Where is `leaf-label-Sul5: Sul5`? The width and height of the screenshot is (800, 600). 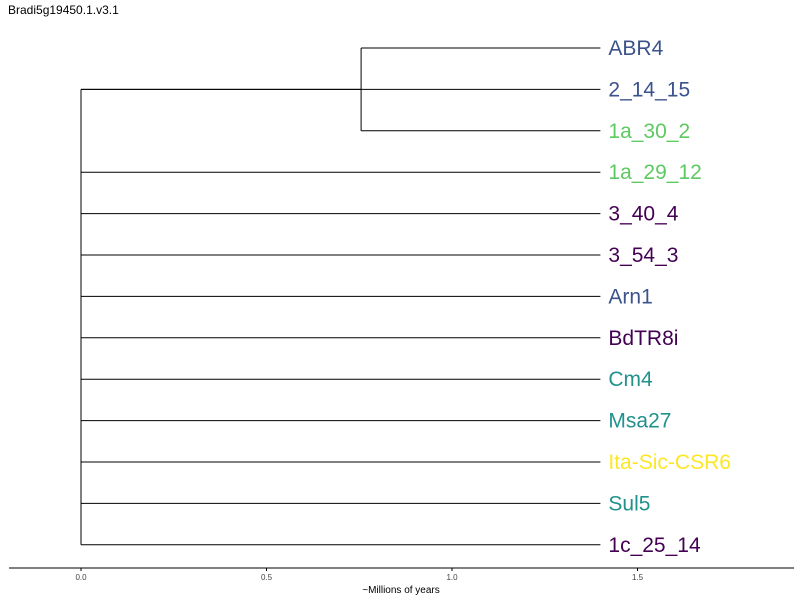
leaf-label-Sul5: Sul5 is located at coordinates (629, 503).